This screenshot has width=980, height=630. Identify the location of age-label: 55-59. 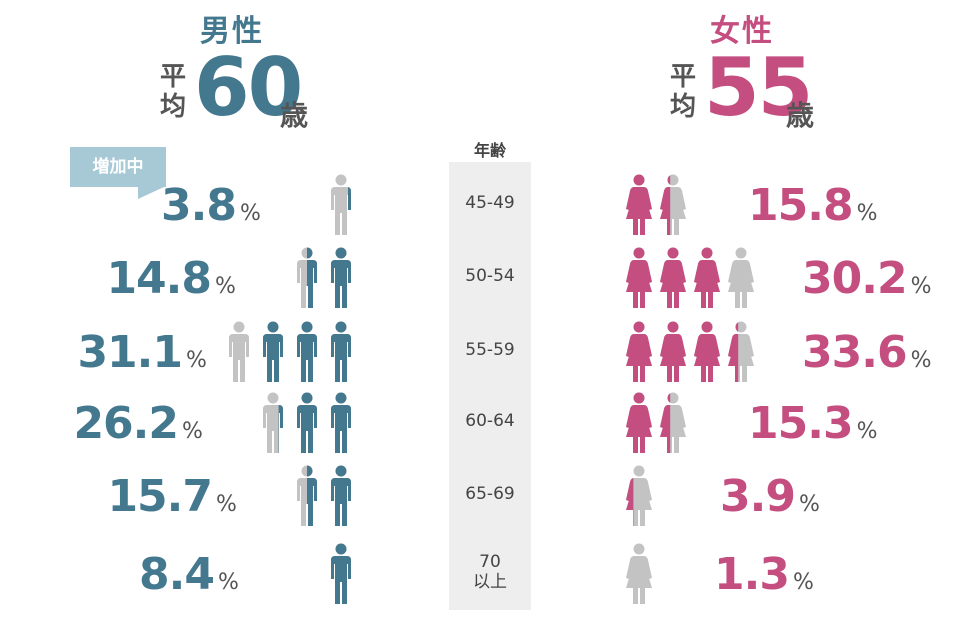
(490, 350).